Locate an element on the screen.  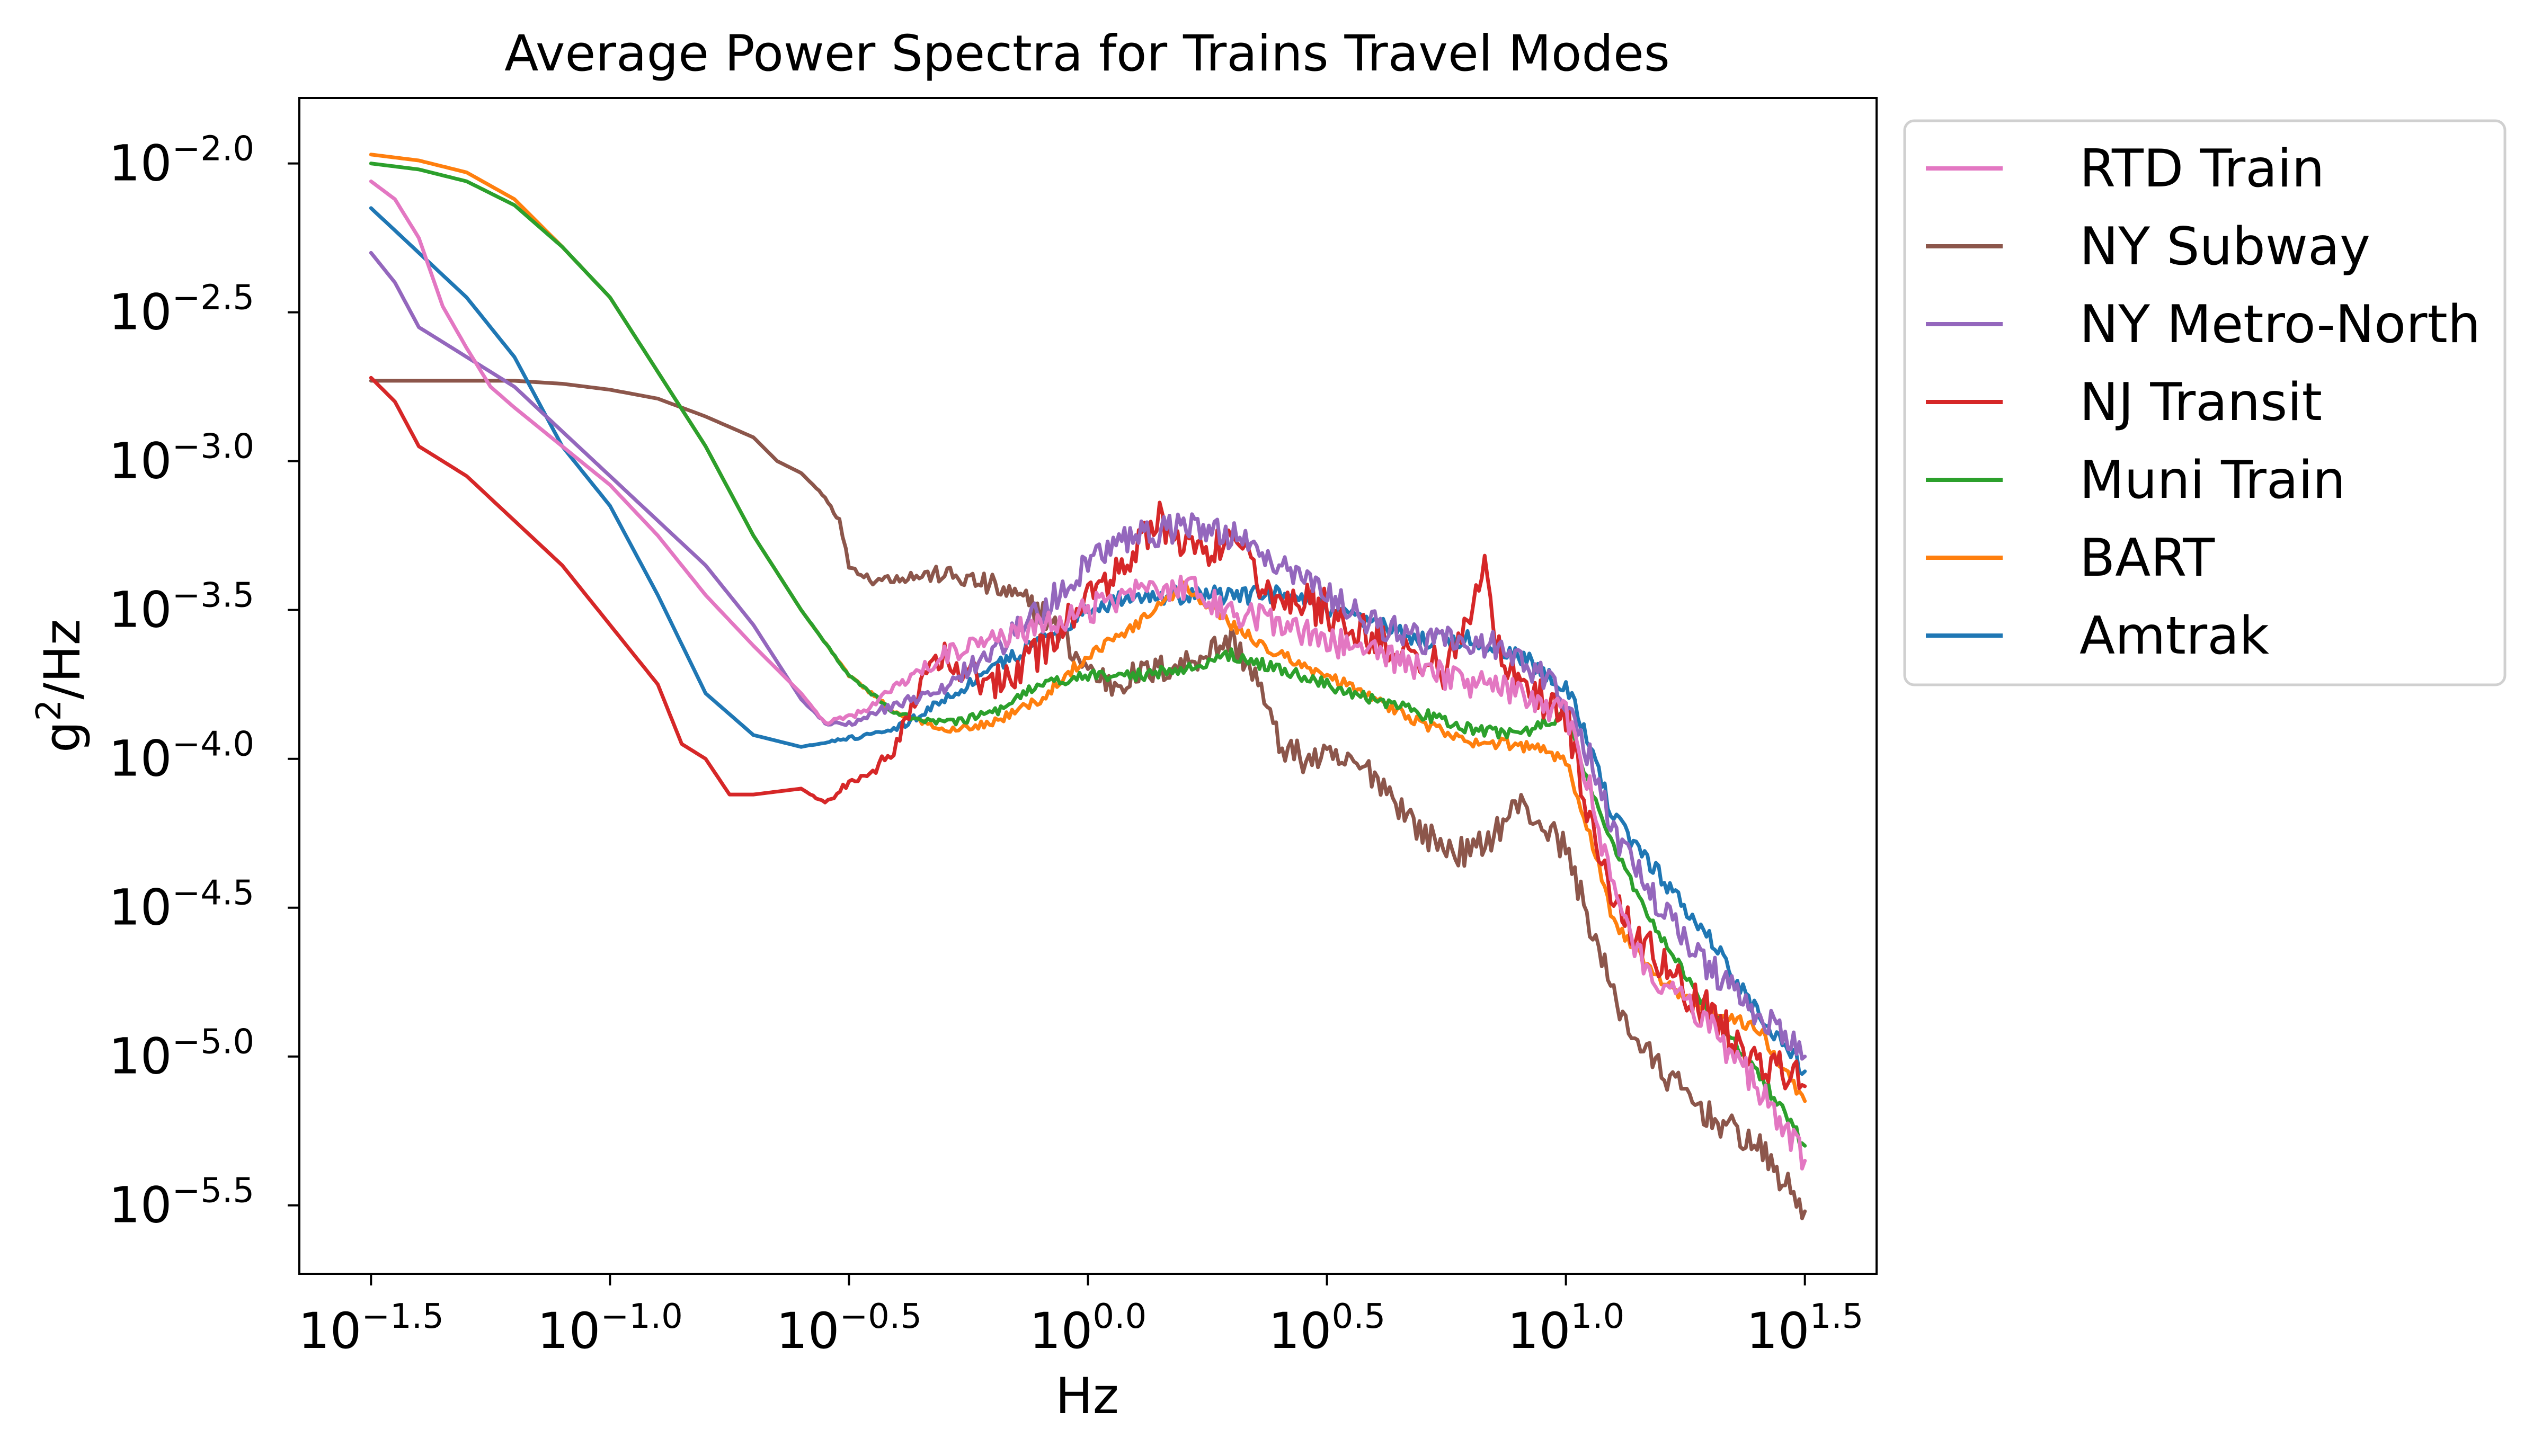
y-tick-label: 10−2.5 is located at coordinates (181, 311).